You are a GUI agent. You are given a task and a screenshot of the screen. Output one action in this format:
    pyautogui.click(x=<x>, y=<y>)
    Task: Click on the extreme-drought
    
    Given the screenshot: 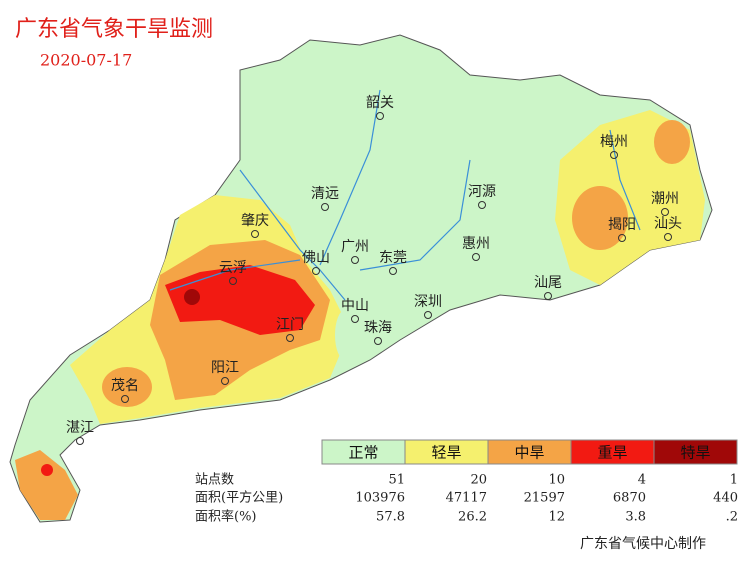 What is the action you would take?
    pyautogui.click(x=192, y=297)
    